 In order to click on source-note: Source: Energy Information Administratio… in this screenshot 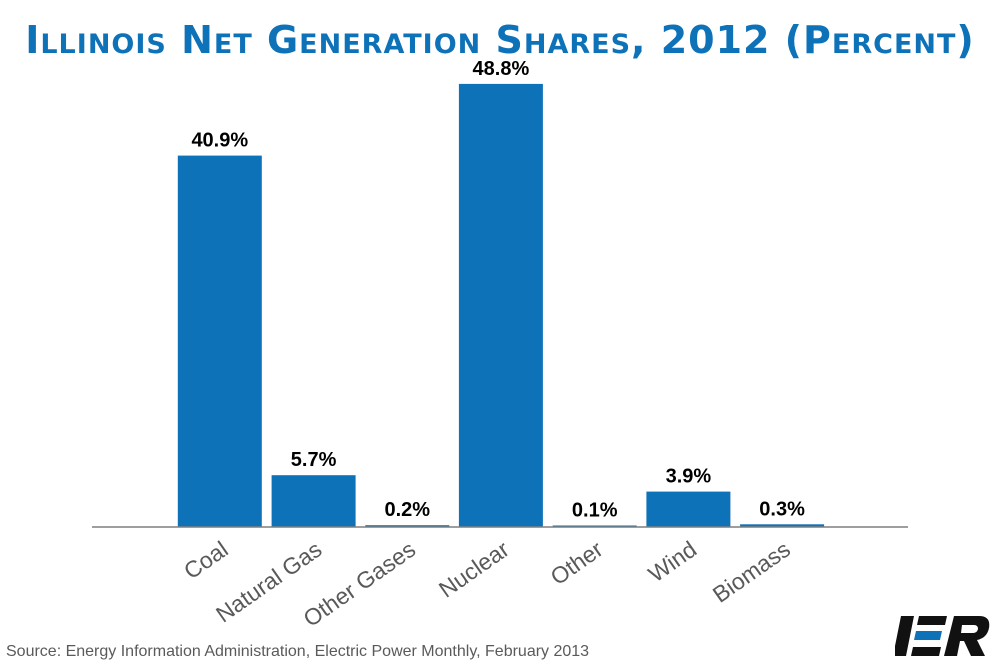, I will do `click(298, 651)`.